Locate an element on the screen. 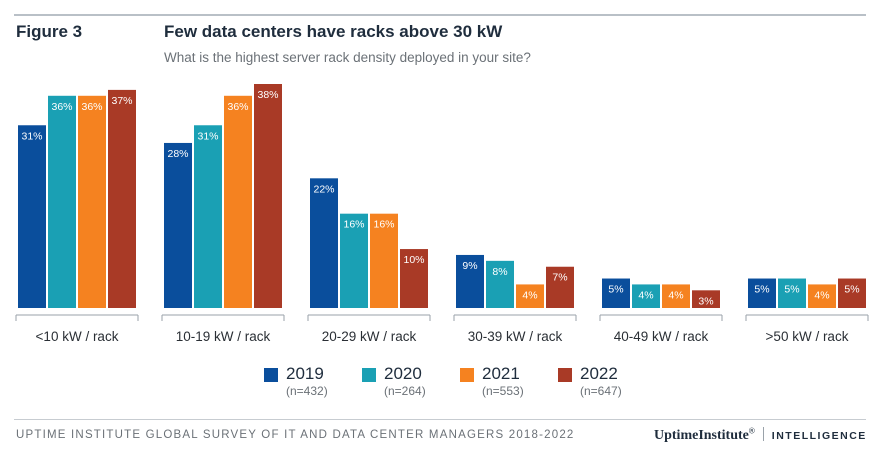  data-label-2021-5: 4% is located at coordinates (821, 295).